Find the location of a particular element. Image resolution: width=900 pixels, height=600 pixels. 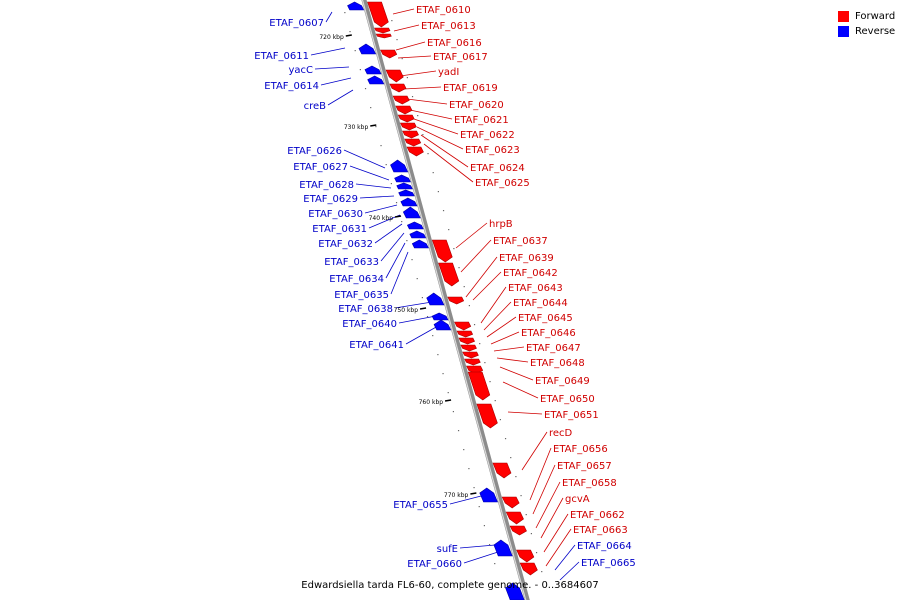

reverse-gene-label-sufe: sufE is located at coordinates (447, 549).